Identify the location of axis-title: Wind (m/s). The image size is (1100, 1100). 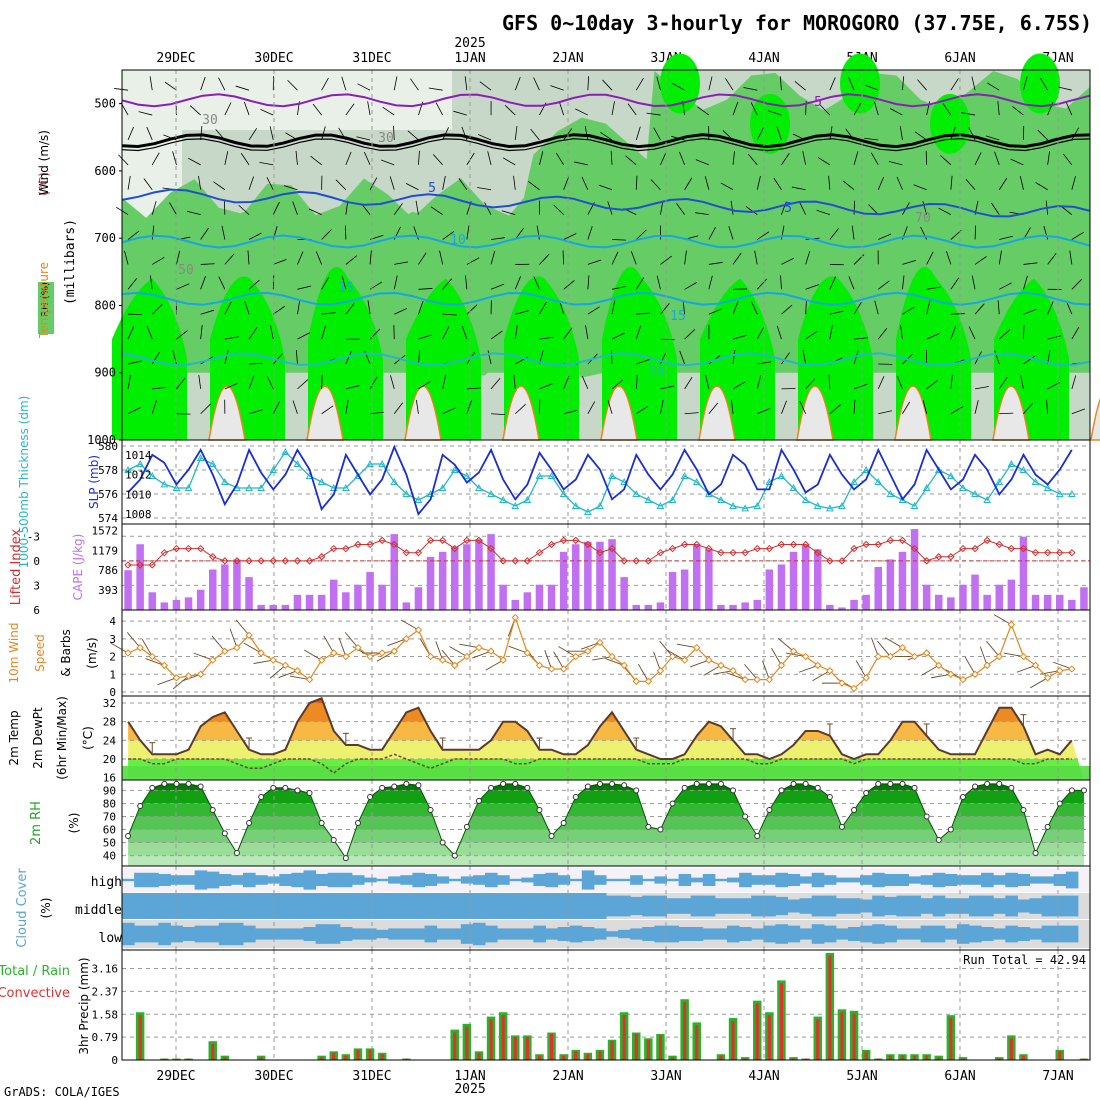
(44, 162).